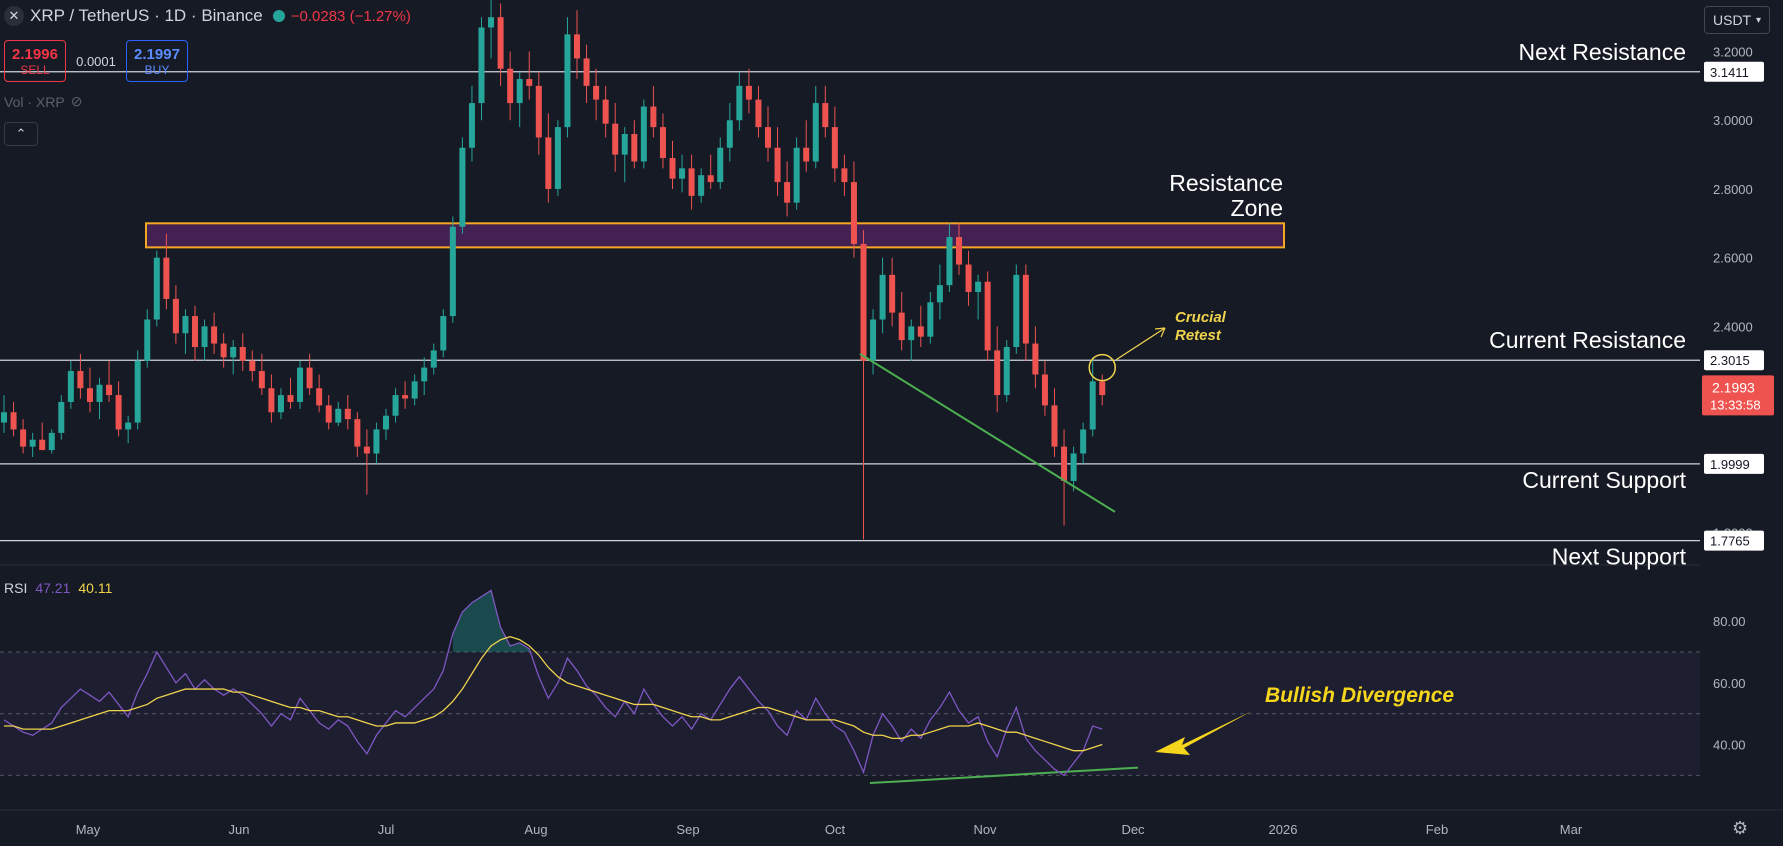 The height and width of the screenshot is (846, 1783). Describe the element at coordinates (985, 829) in the screenshot. I see `time-tick-label: Nov` at that location.